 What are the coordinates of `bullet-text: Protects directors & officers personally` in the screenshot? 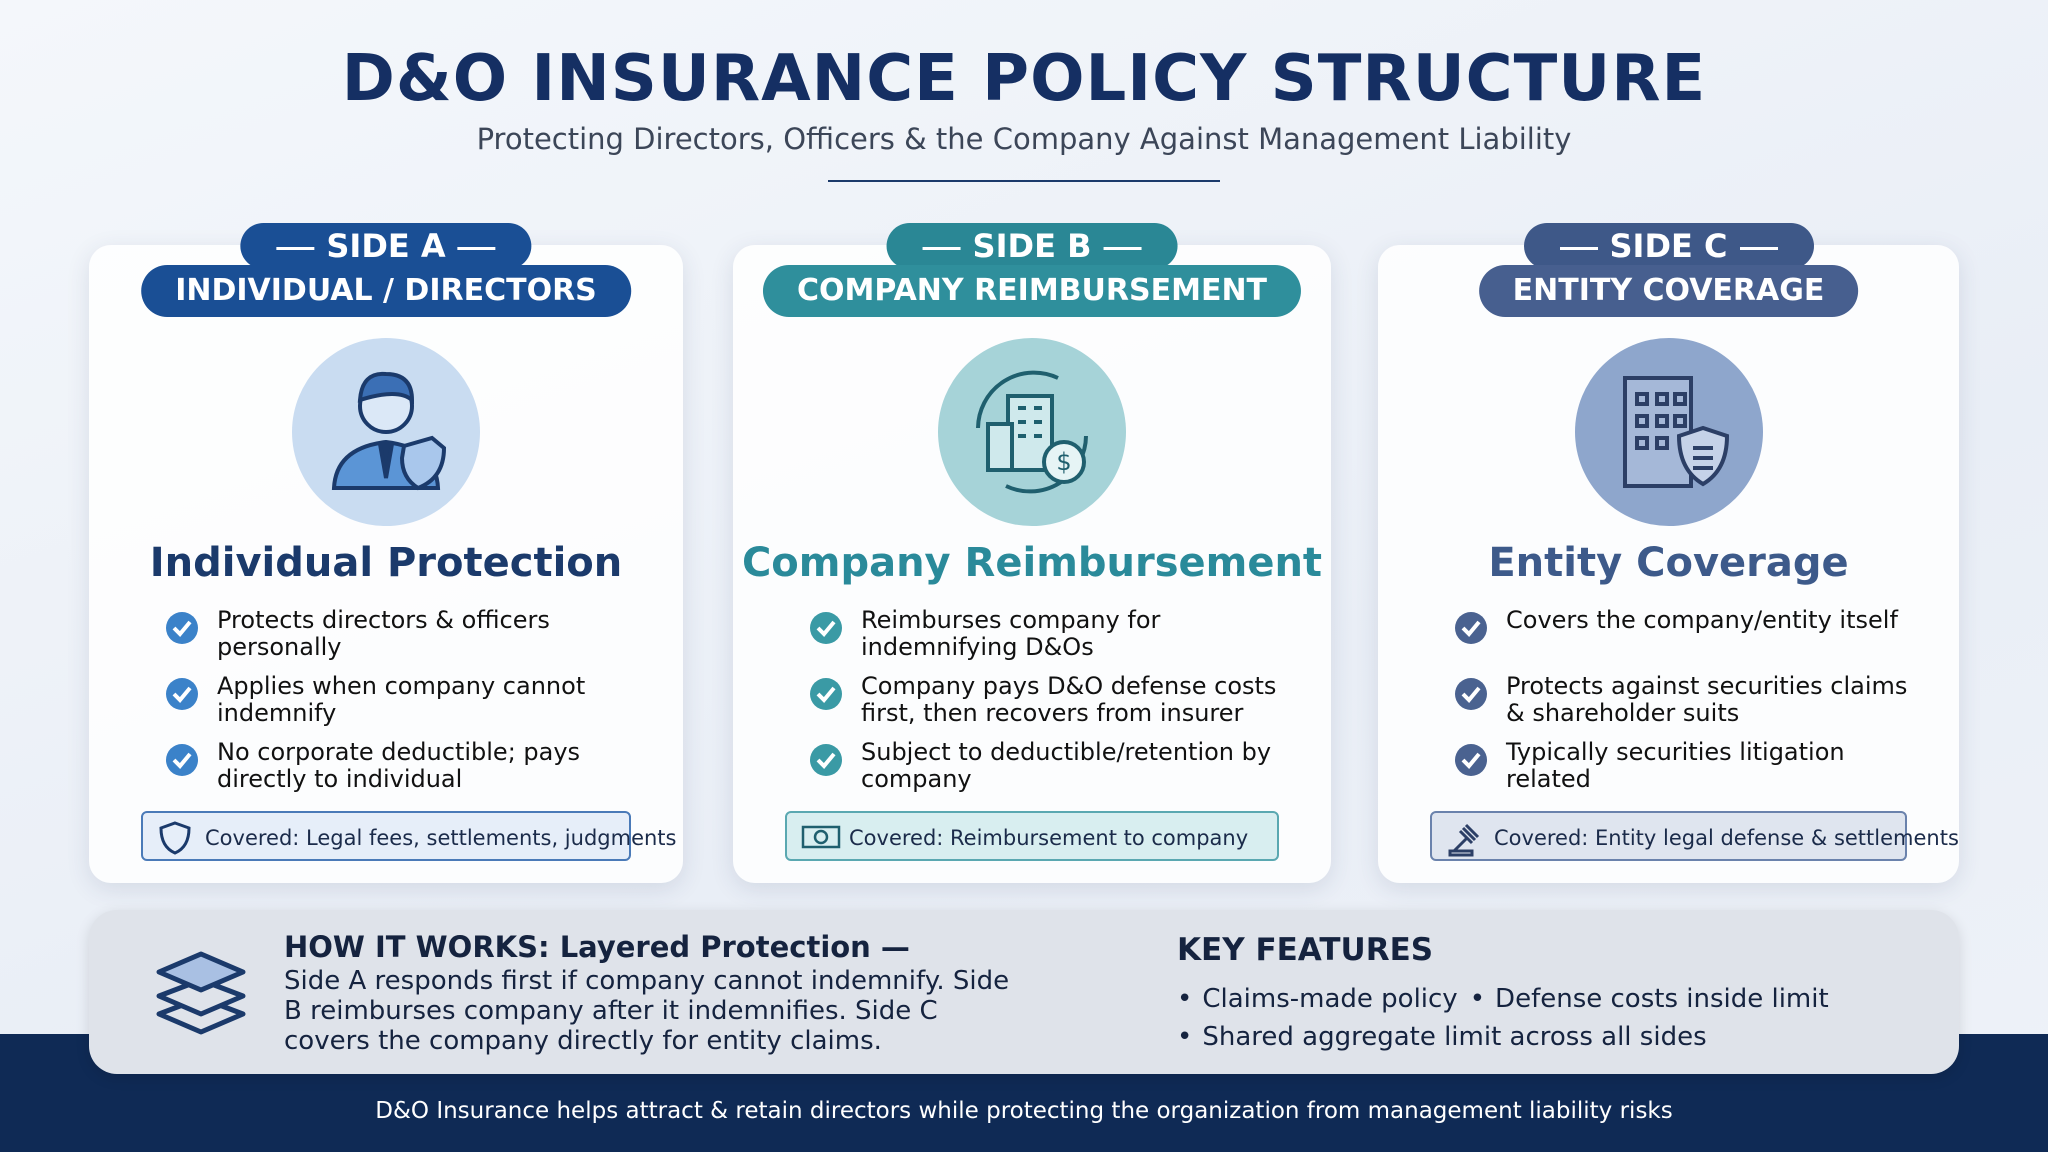 It's located at (383, 633).